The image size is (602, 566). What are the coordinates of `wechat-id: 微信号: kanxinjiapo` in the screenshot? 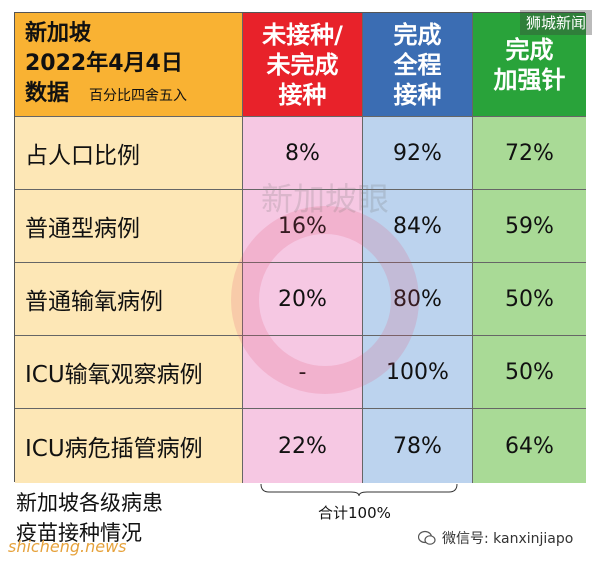 It's located at (495, 538).